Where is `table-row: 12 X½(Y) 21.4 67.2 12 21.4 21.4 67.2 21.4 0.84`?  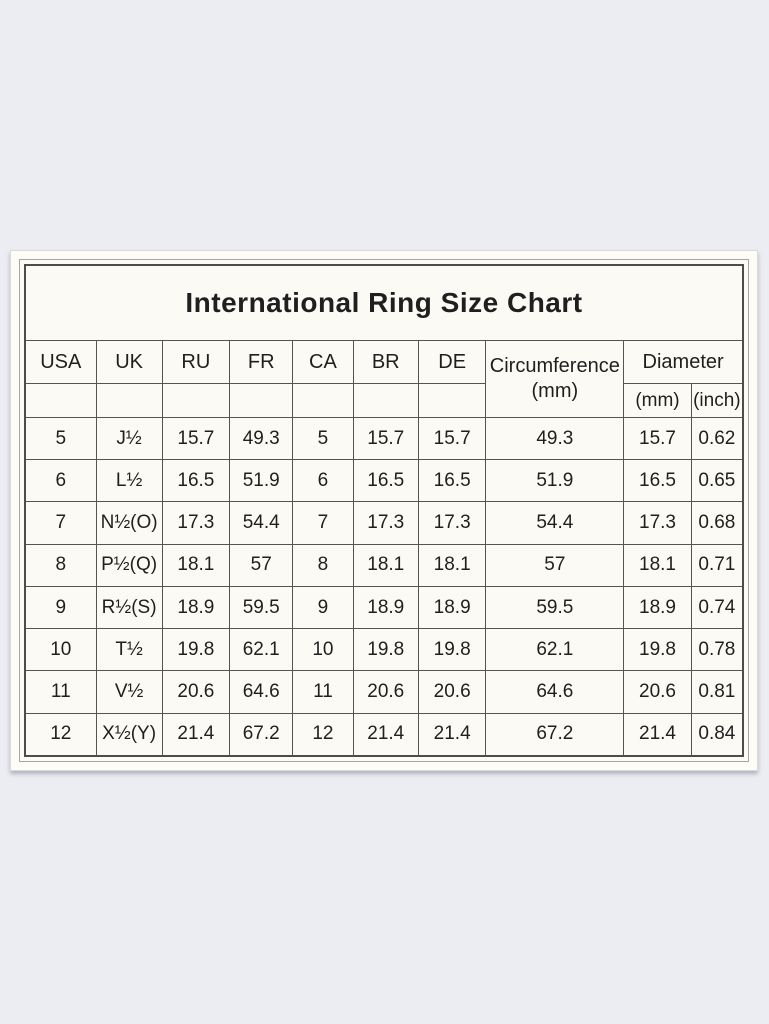 table-row: 12 X½(Y) 21.4 67.2 12 21.4 21.4 67.2 21.4 0.84 is located at coordinates (384, 734).